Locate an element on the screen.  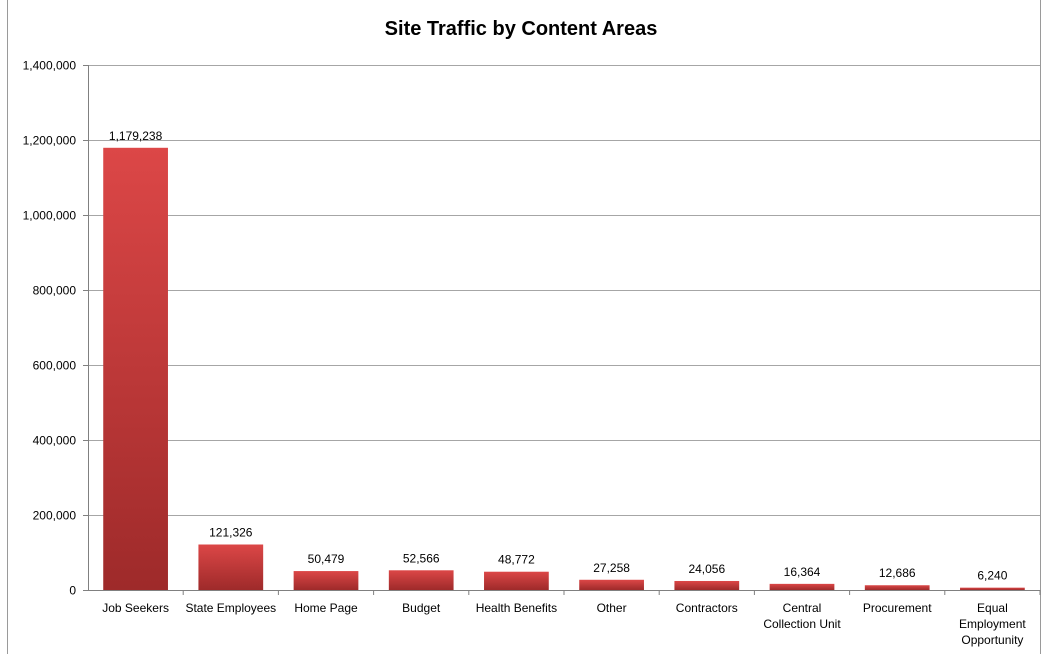
chart-title: Site Traffic by Content Areas is located at coordinates (521, 29).